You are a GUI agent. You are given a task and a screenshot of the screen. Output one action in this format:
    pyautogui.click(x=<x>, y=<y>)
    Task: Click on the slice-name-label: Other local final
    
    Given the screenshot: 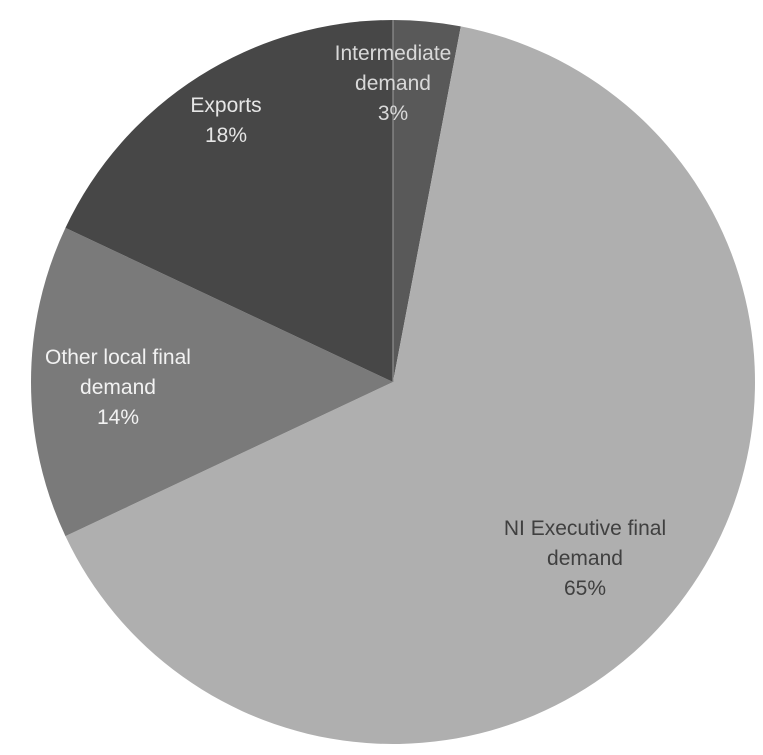 What is the action you would take?
    pyautogui.click(x=118, y=357)
    